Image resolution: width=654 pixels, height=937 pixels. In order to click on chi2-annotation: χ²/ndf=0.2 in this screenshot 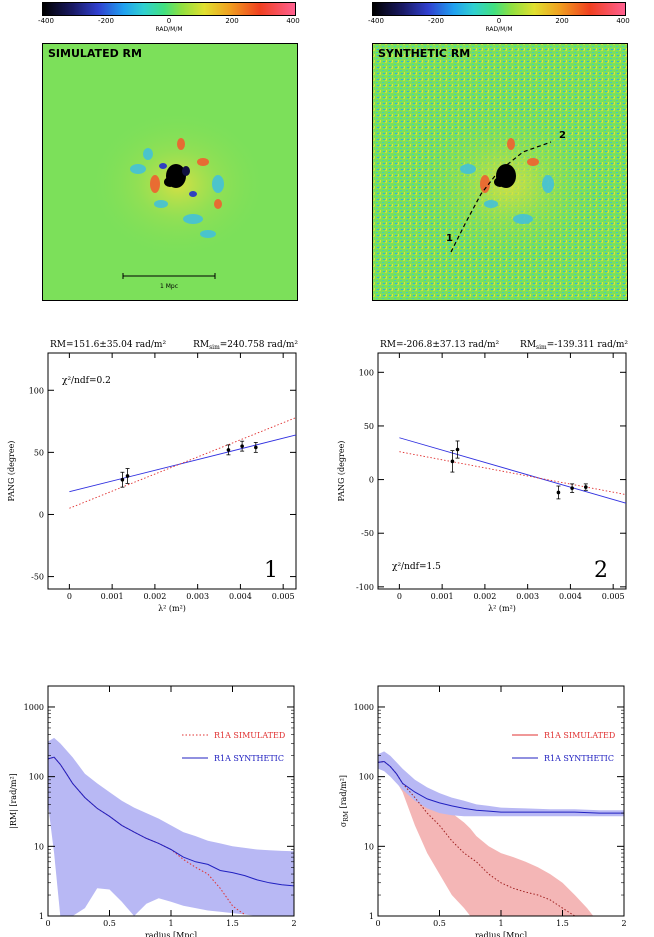, I will do `click(86, 381)`.